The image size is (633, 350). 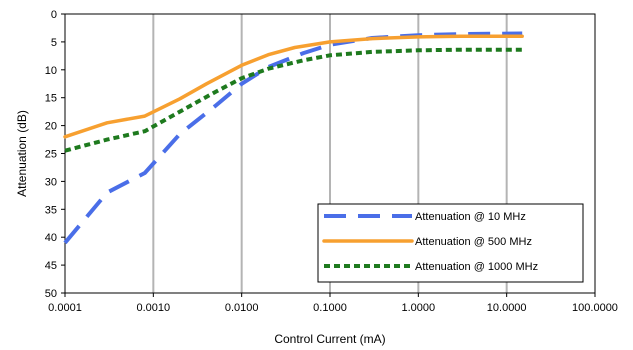 What do you see at coordinates (51, 127) in the screenshot?
I see `y-tick-label: 20` at bounding box center [51, 127].